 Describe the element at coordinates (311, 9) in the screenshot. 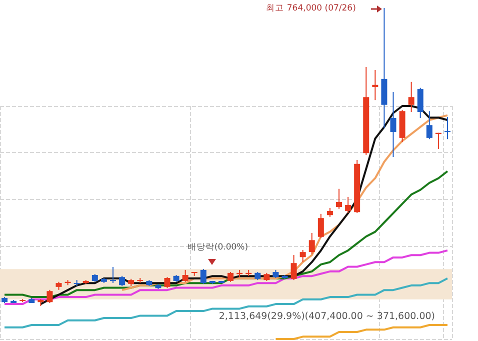

I see `annotation: 최고 764,000 (07/26)` at that location.